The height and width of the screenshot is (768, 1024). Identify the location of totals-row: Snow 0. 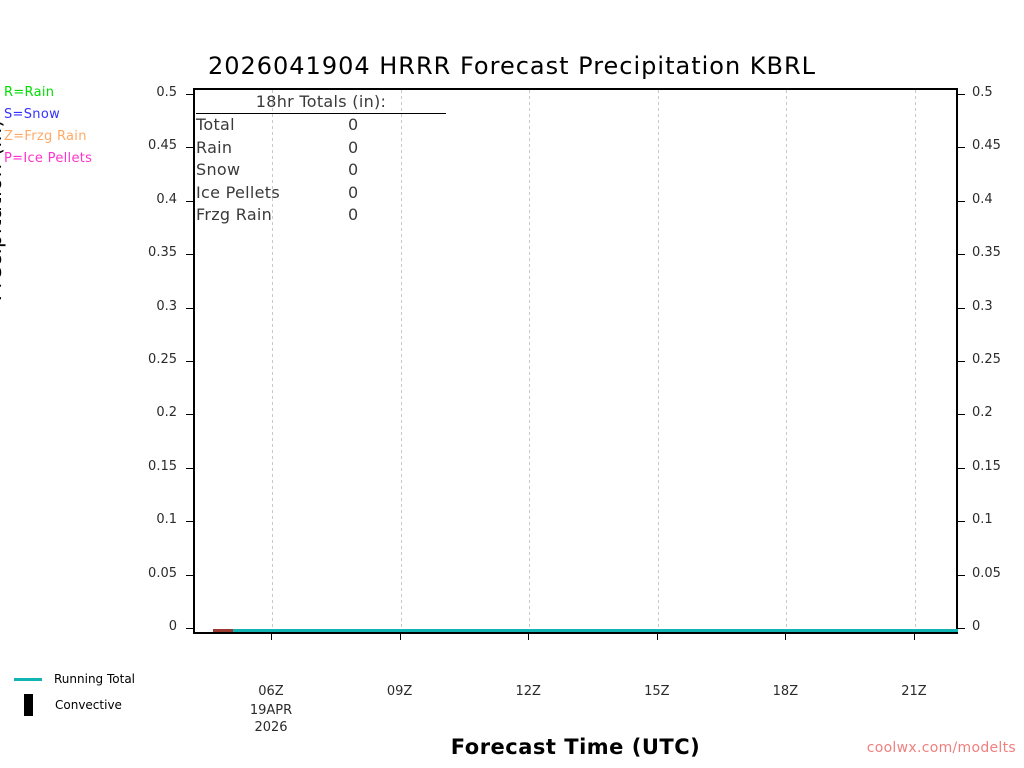
(321, 170).